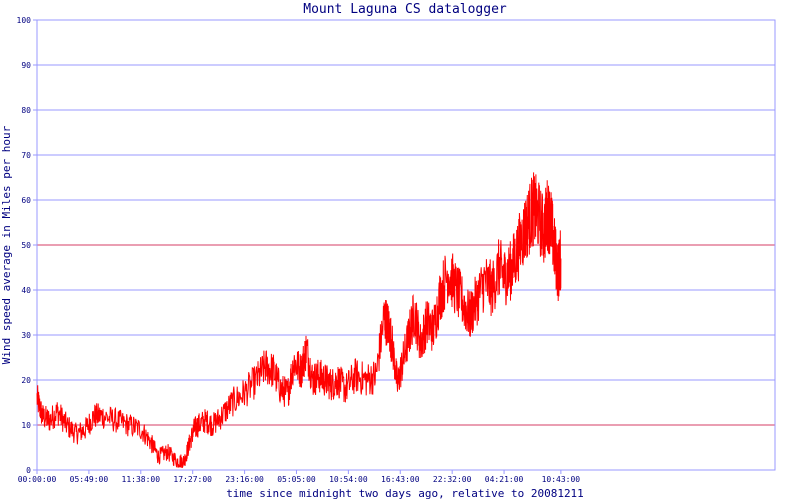  I want to click on y-tick-label: 50, so click(26, 245).